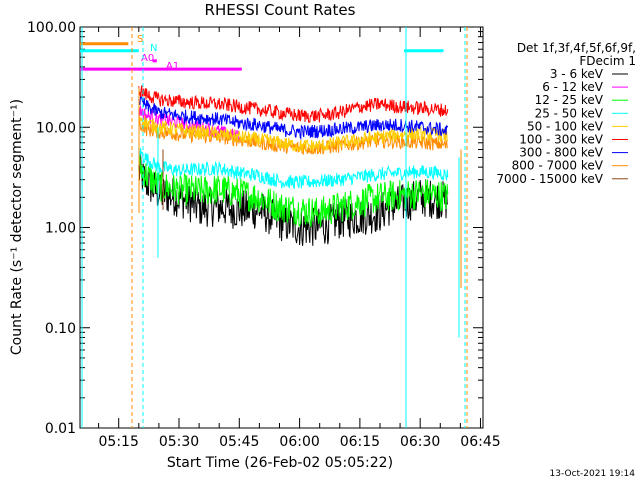  I want to click on series-line-50-100-keV, so click(293, 131).